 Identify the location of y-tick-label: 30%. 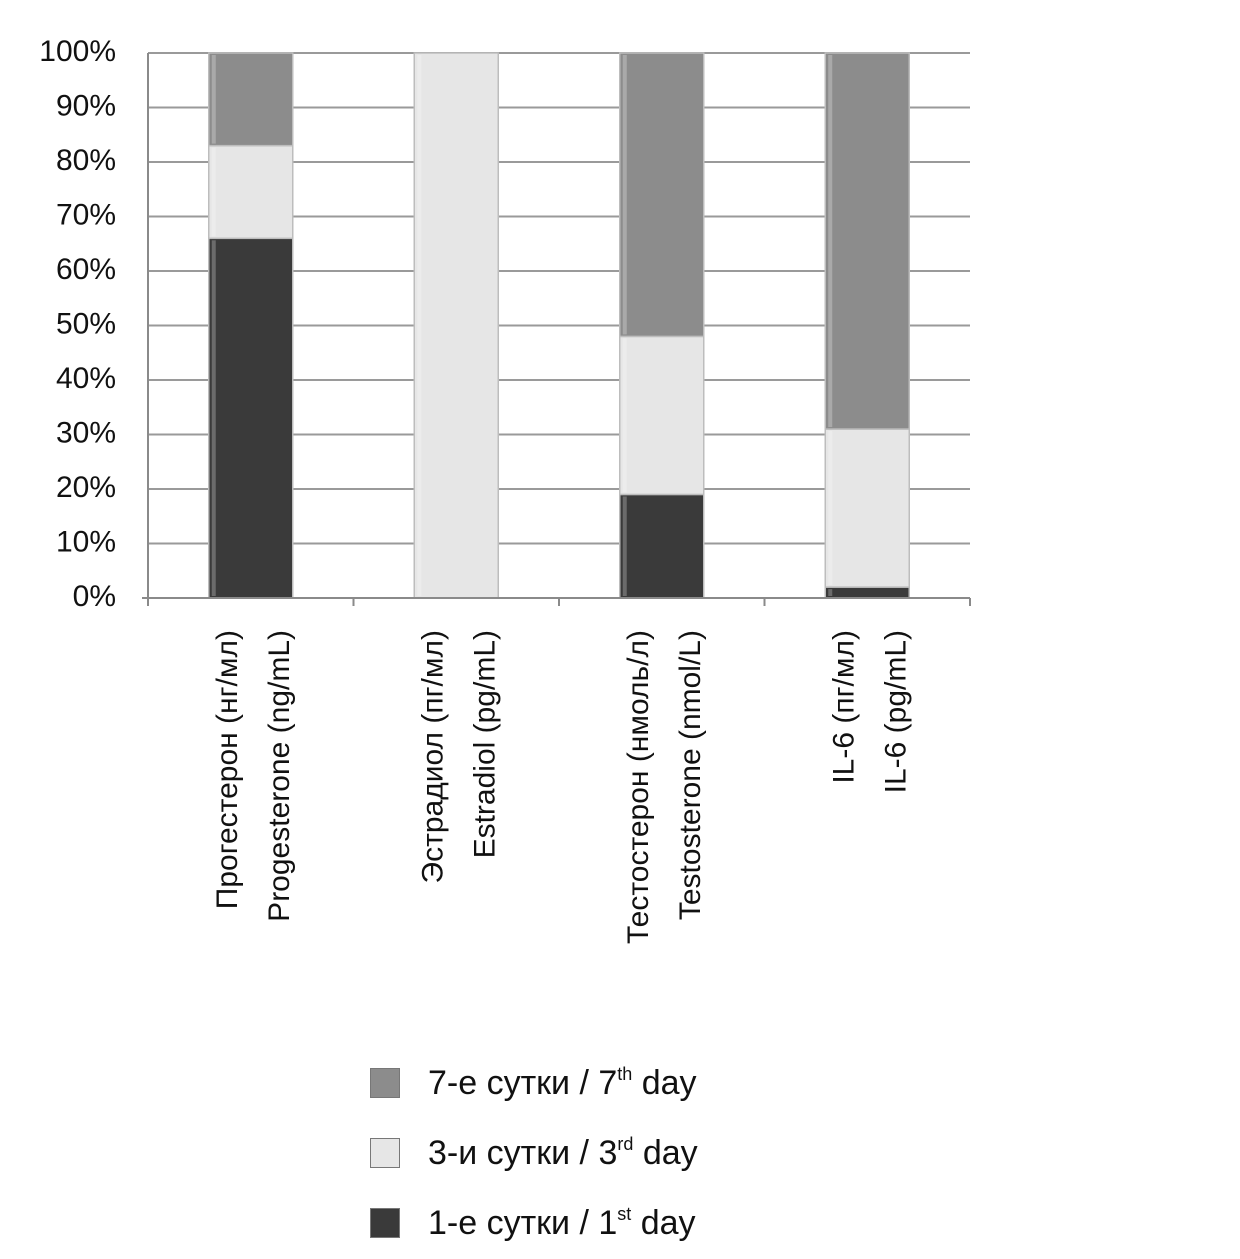
(86, 433).